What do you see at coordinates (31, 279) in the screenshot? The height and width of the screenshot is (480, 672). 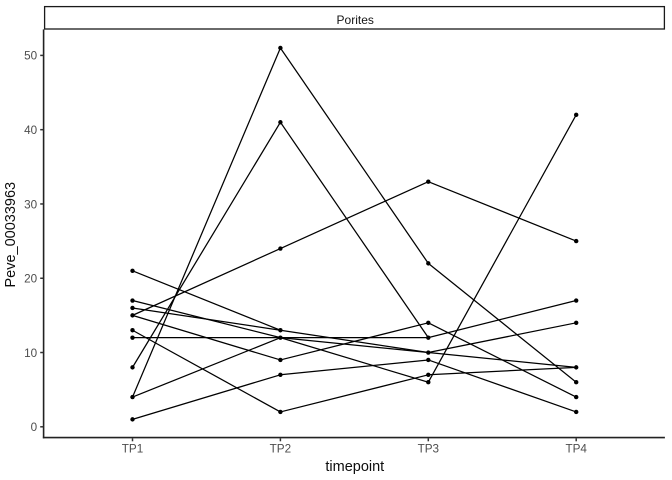 I see `svg-text: 20` at bounding box center [31, 279].